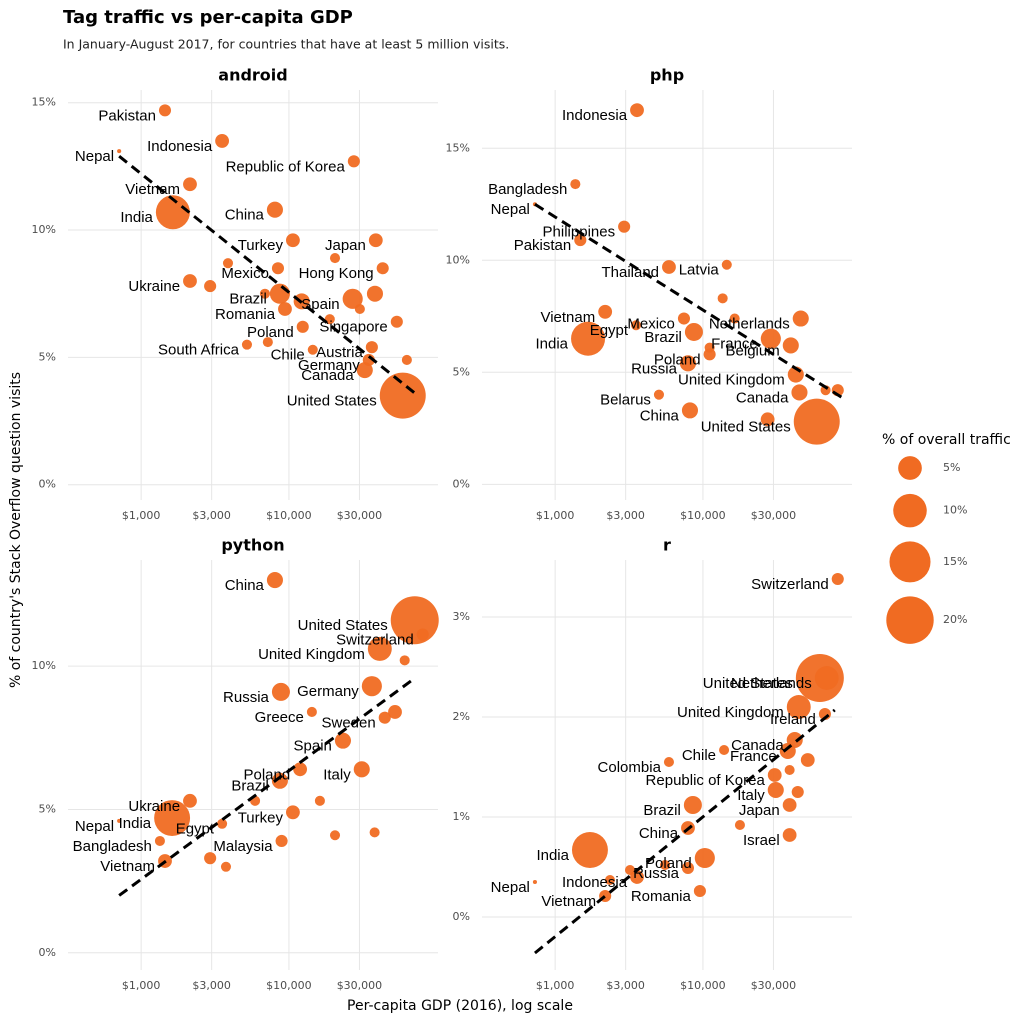  What do you see at coordinates (595, 882) in the screenshot?
I see `point-label: Indonesia` at bounding box center [595, 882].